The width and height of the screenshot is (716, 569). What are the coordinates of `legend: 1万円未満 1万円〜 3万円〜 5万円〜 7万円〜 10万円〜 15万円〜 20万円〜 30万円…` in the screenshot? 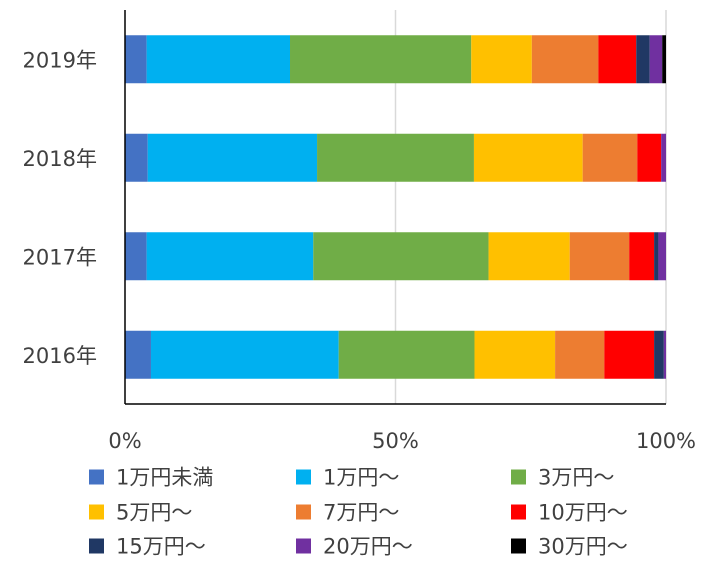 It's located at (358, 512).